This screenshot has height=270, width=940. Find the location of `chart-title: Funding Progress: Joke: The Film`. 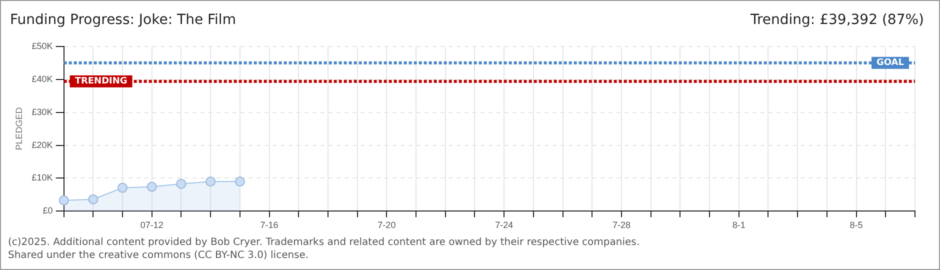

chart-title: Funding Progress: Joke: The Film is located at coordinates (123, 20).